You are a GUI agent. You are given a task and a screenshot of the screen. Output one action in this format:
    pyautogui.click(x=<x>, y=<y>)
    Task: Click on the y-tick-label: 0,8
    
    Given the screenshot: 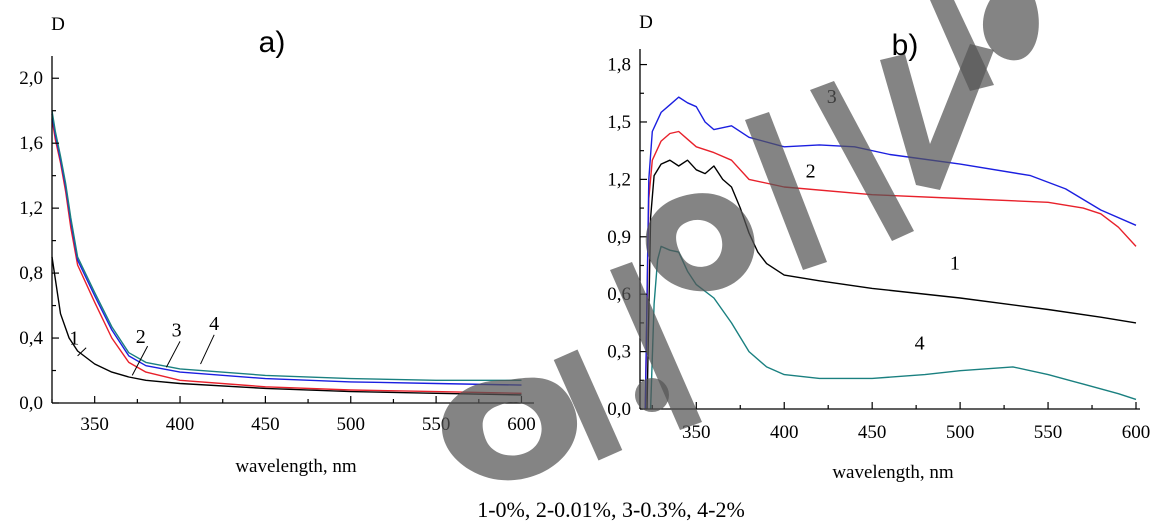 What is the action you would take?
    pyautogui.click(x=31, y=273)
    